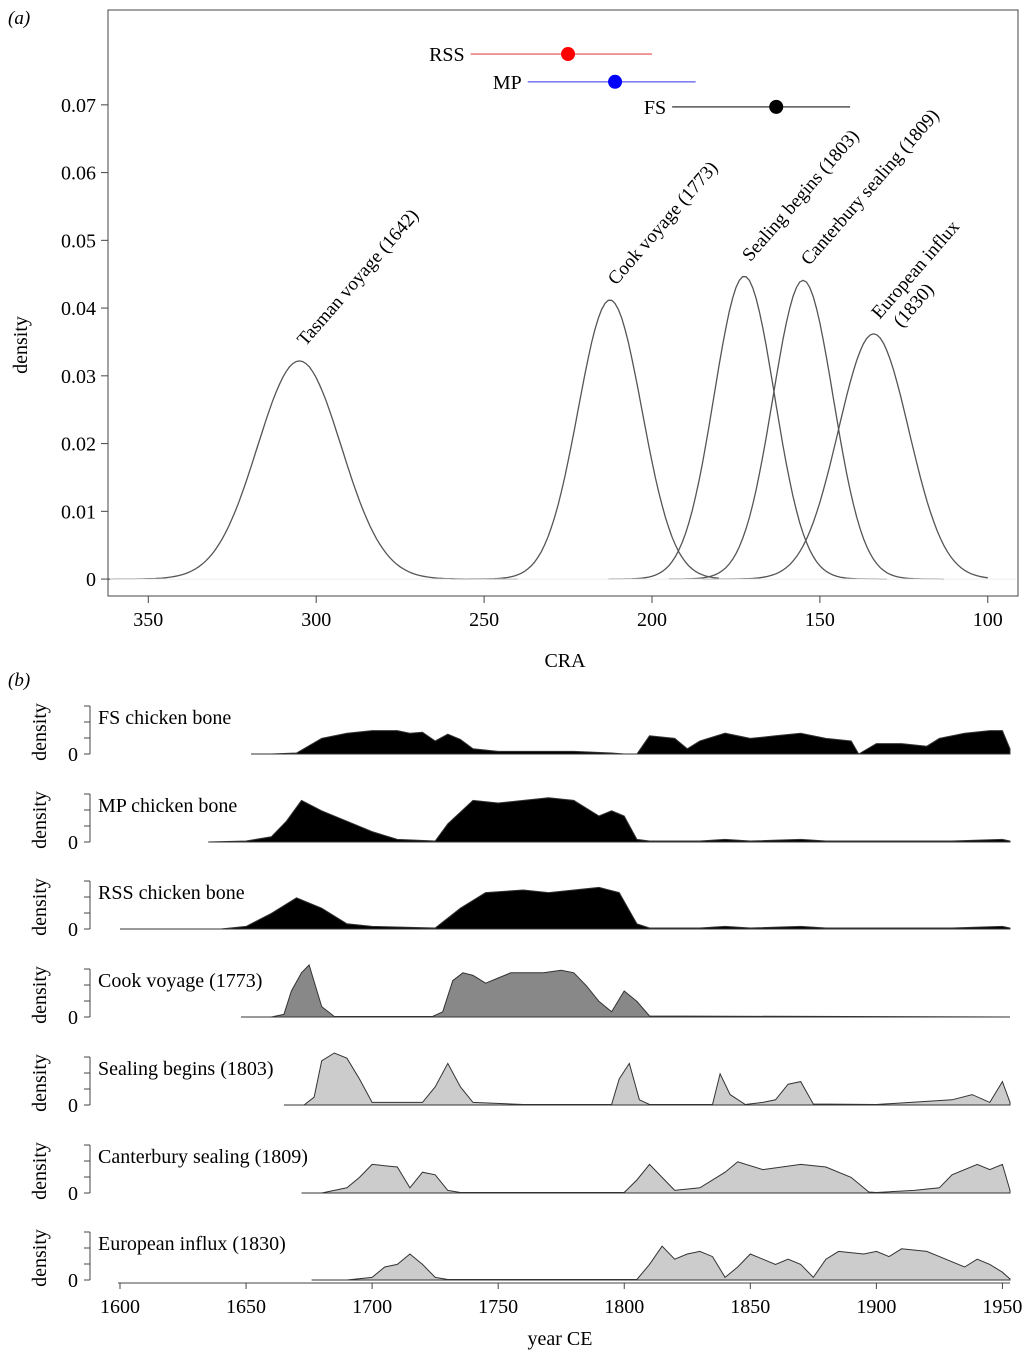 This screenshot has width=1030, height=1351. I want to click on row-3: 0 density Cook voyage (1773), so click(520, 996).